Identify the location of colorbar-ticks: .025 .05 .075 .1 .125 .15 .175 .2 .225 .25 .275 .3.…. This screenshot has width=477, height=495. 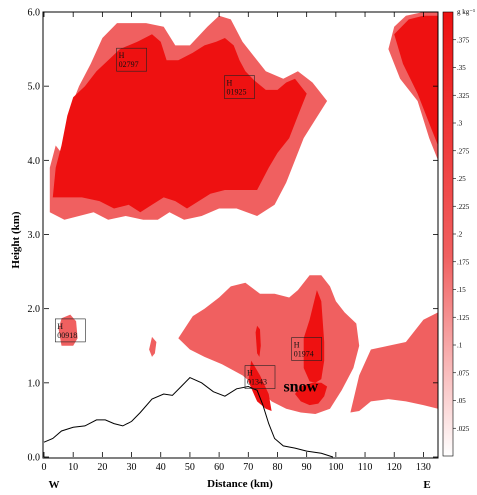
(461, 234).